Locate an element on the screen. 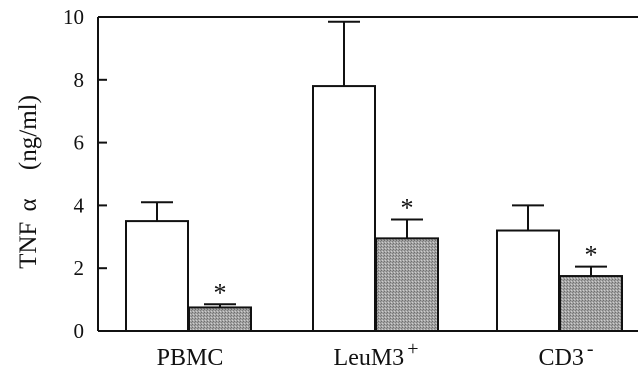 This screenshot has width=640, height=373. category-name: PBMC is located at coordinates (190, 358).